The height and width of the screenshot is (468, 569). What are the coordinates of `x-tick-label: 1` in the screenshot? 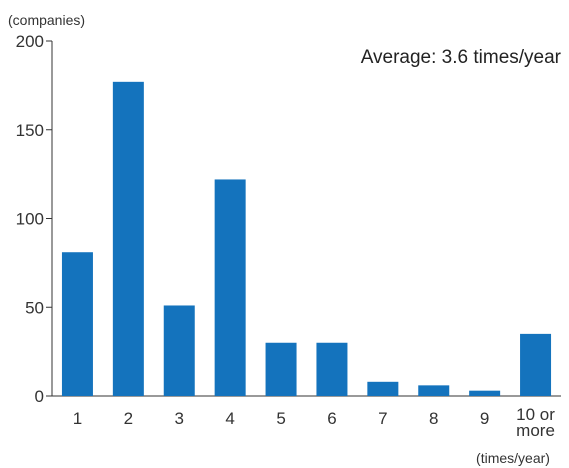 It's located at (77, 418).